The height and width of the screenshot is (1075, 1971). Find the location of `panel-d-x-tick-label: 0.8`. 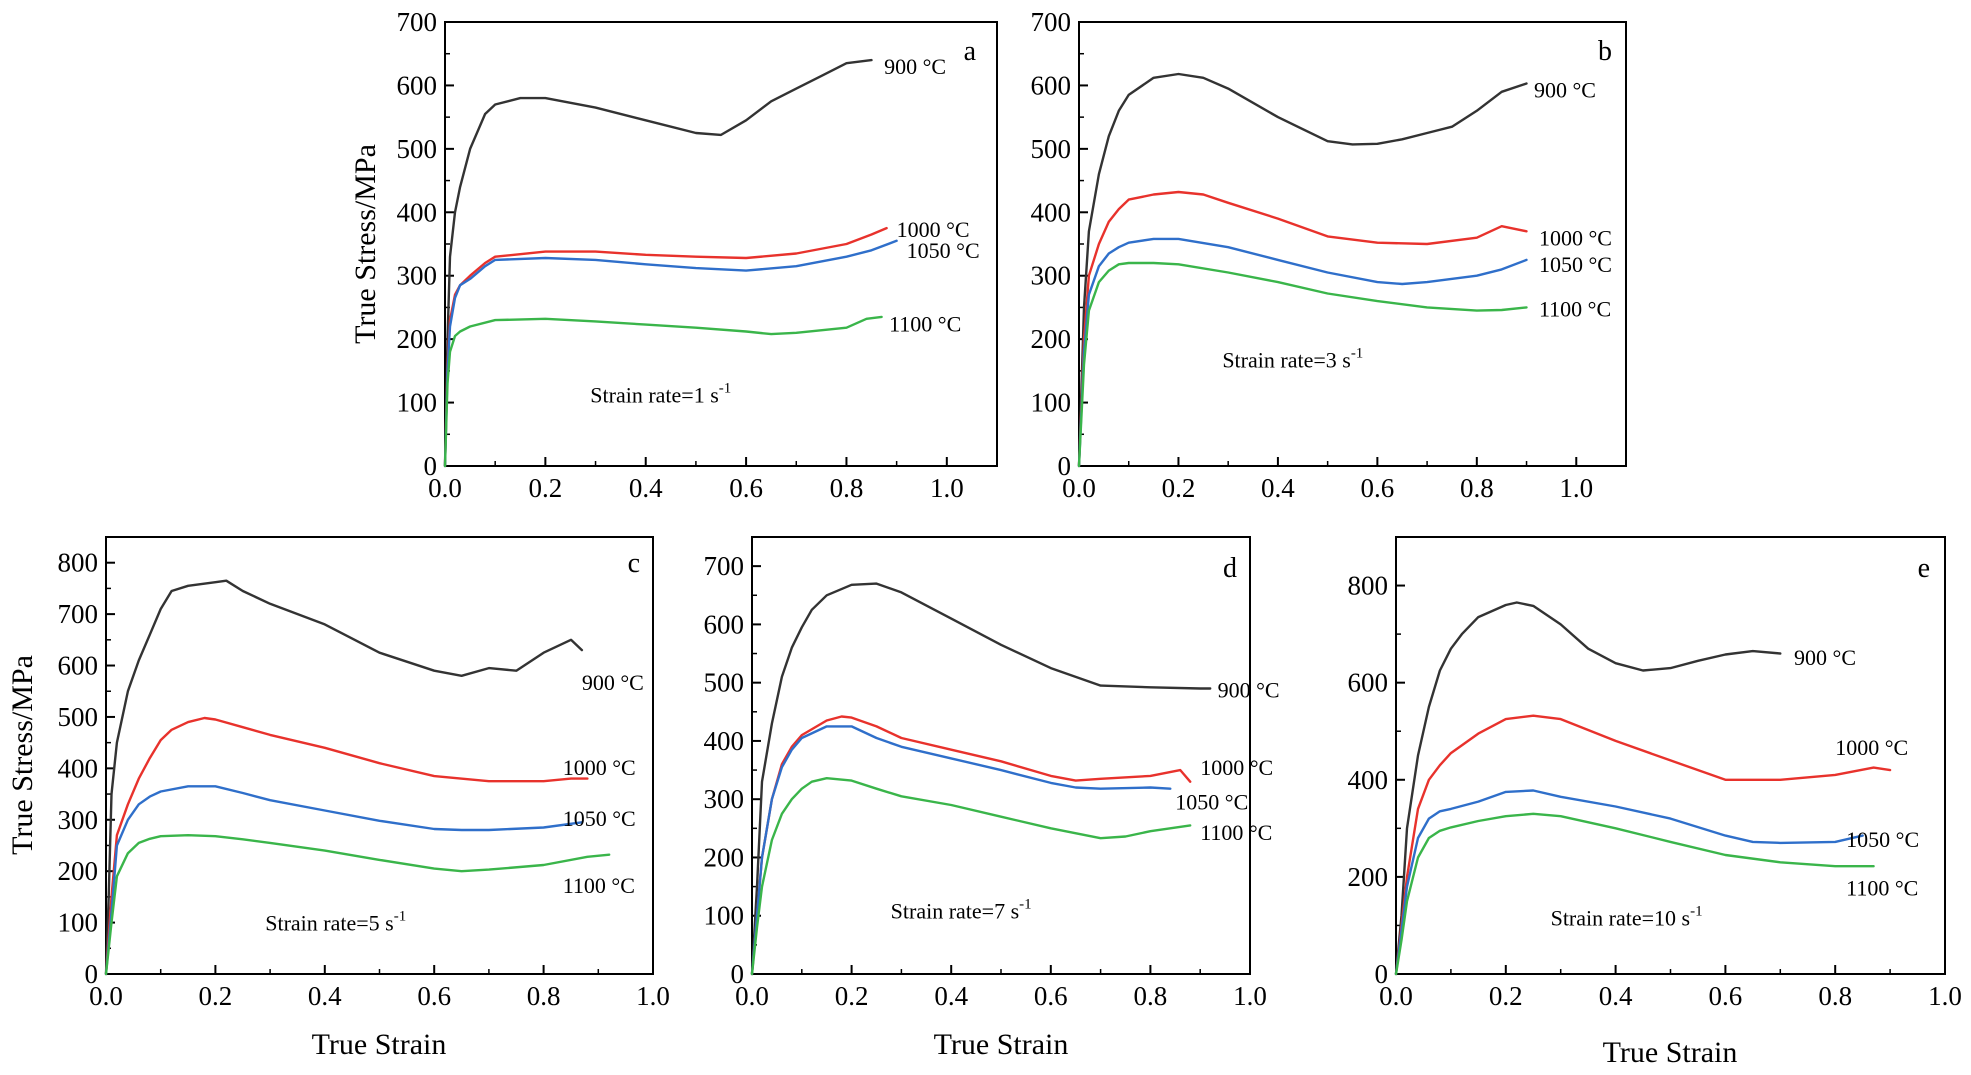

panel-d-x-tick-label: 0.8 is located at coordinates (1151, 996).